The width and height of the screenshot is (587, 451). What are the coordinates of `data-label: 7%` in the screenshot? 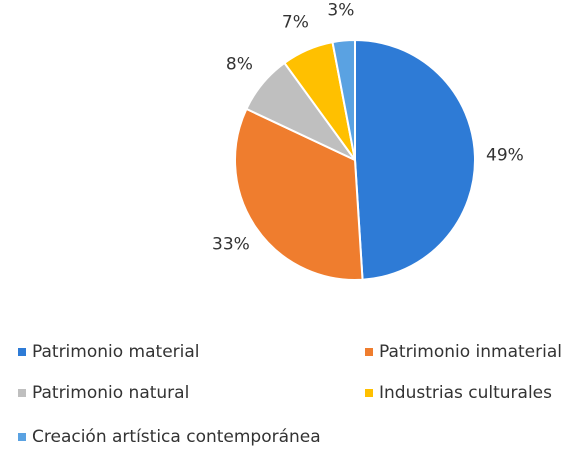 It's located at (295, 22).